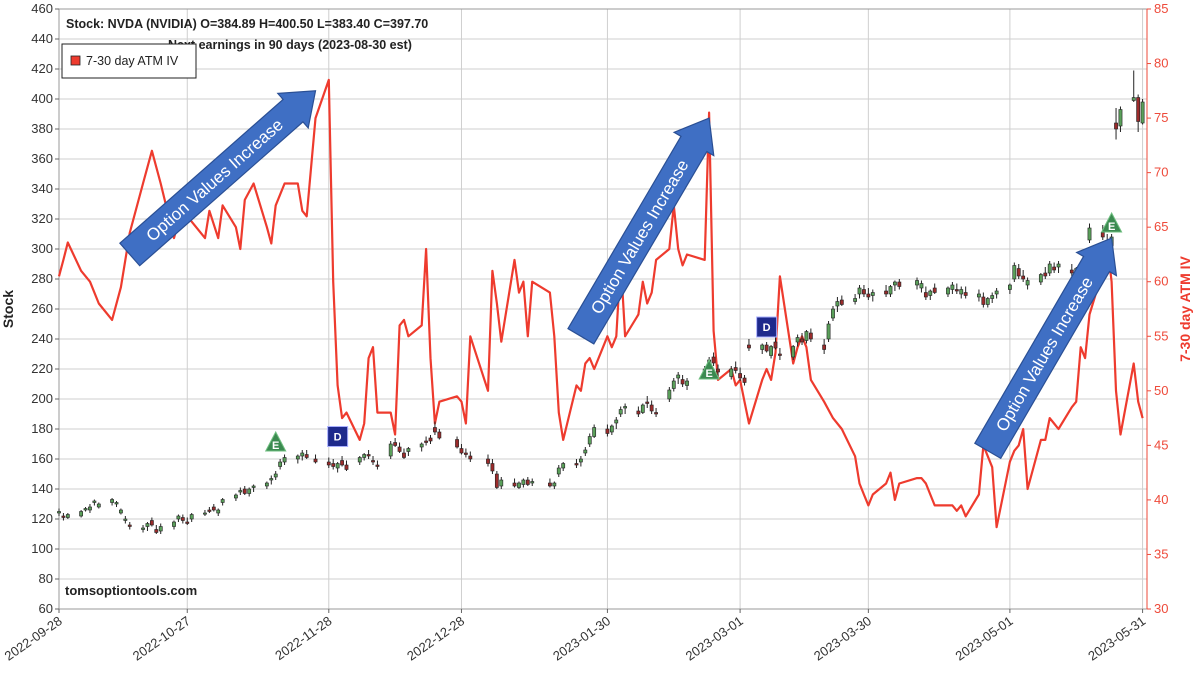  I want to click on y-tick-label-left: 440, so click(42, 38).